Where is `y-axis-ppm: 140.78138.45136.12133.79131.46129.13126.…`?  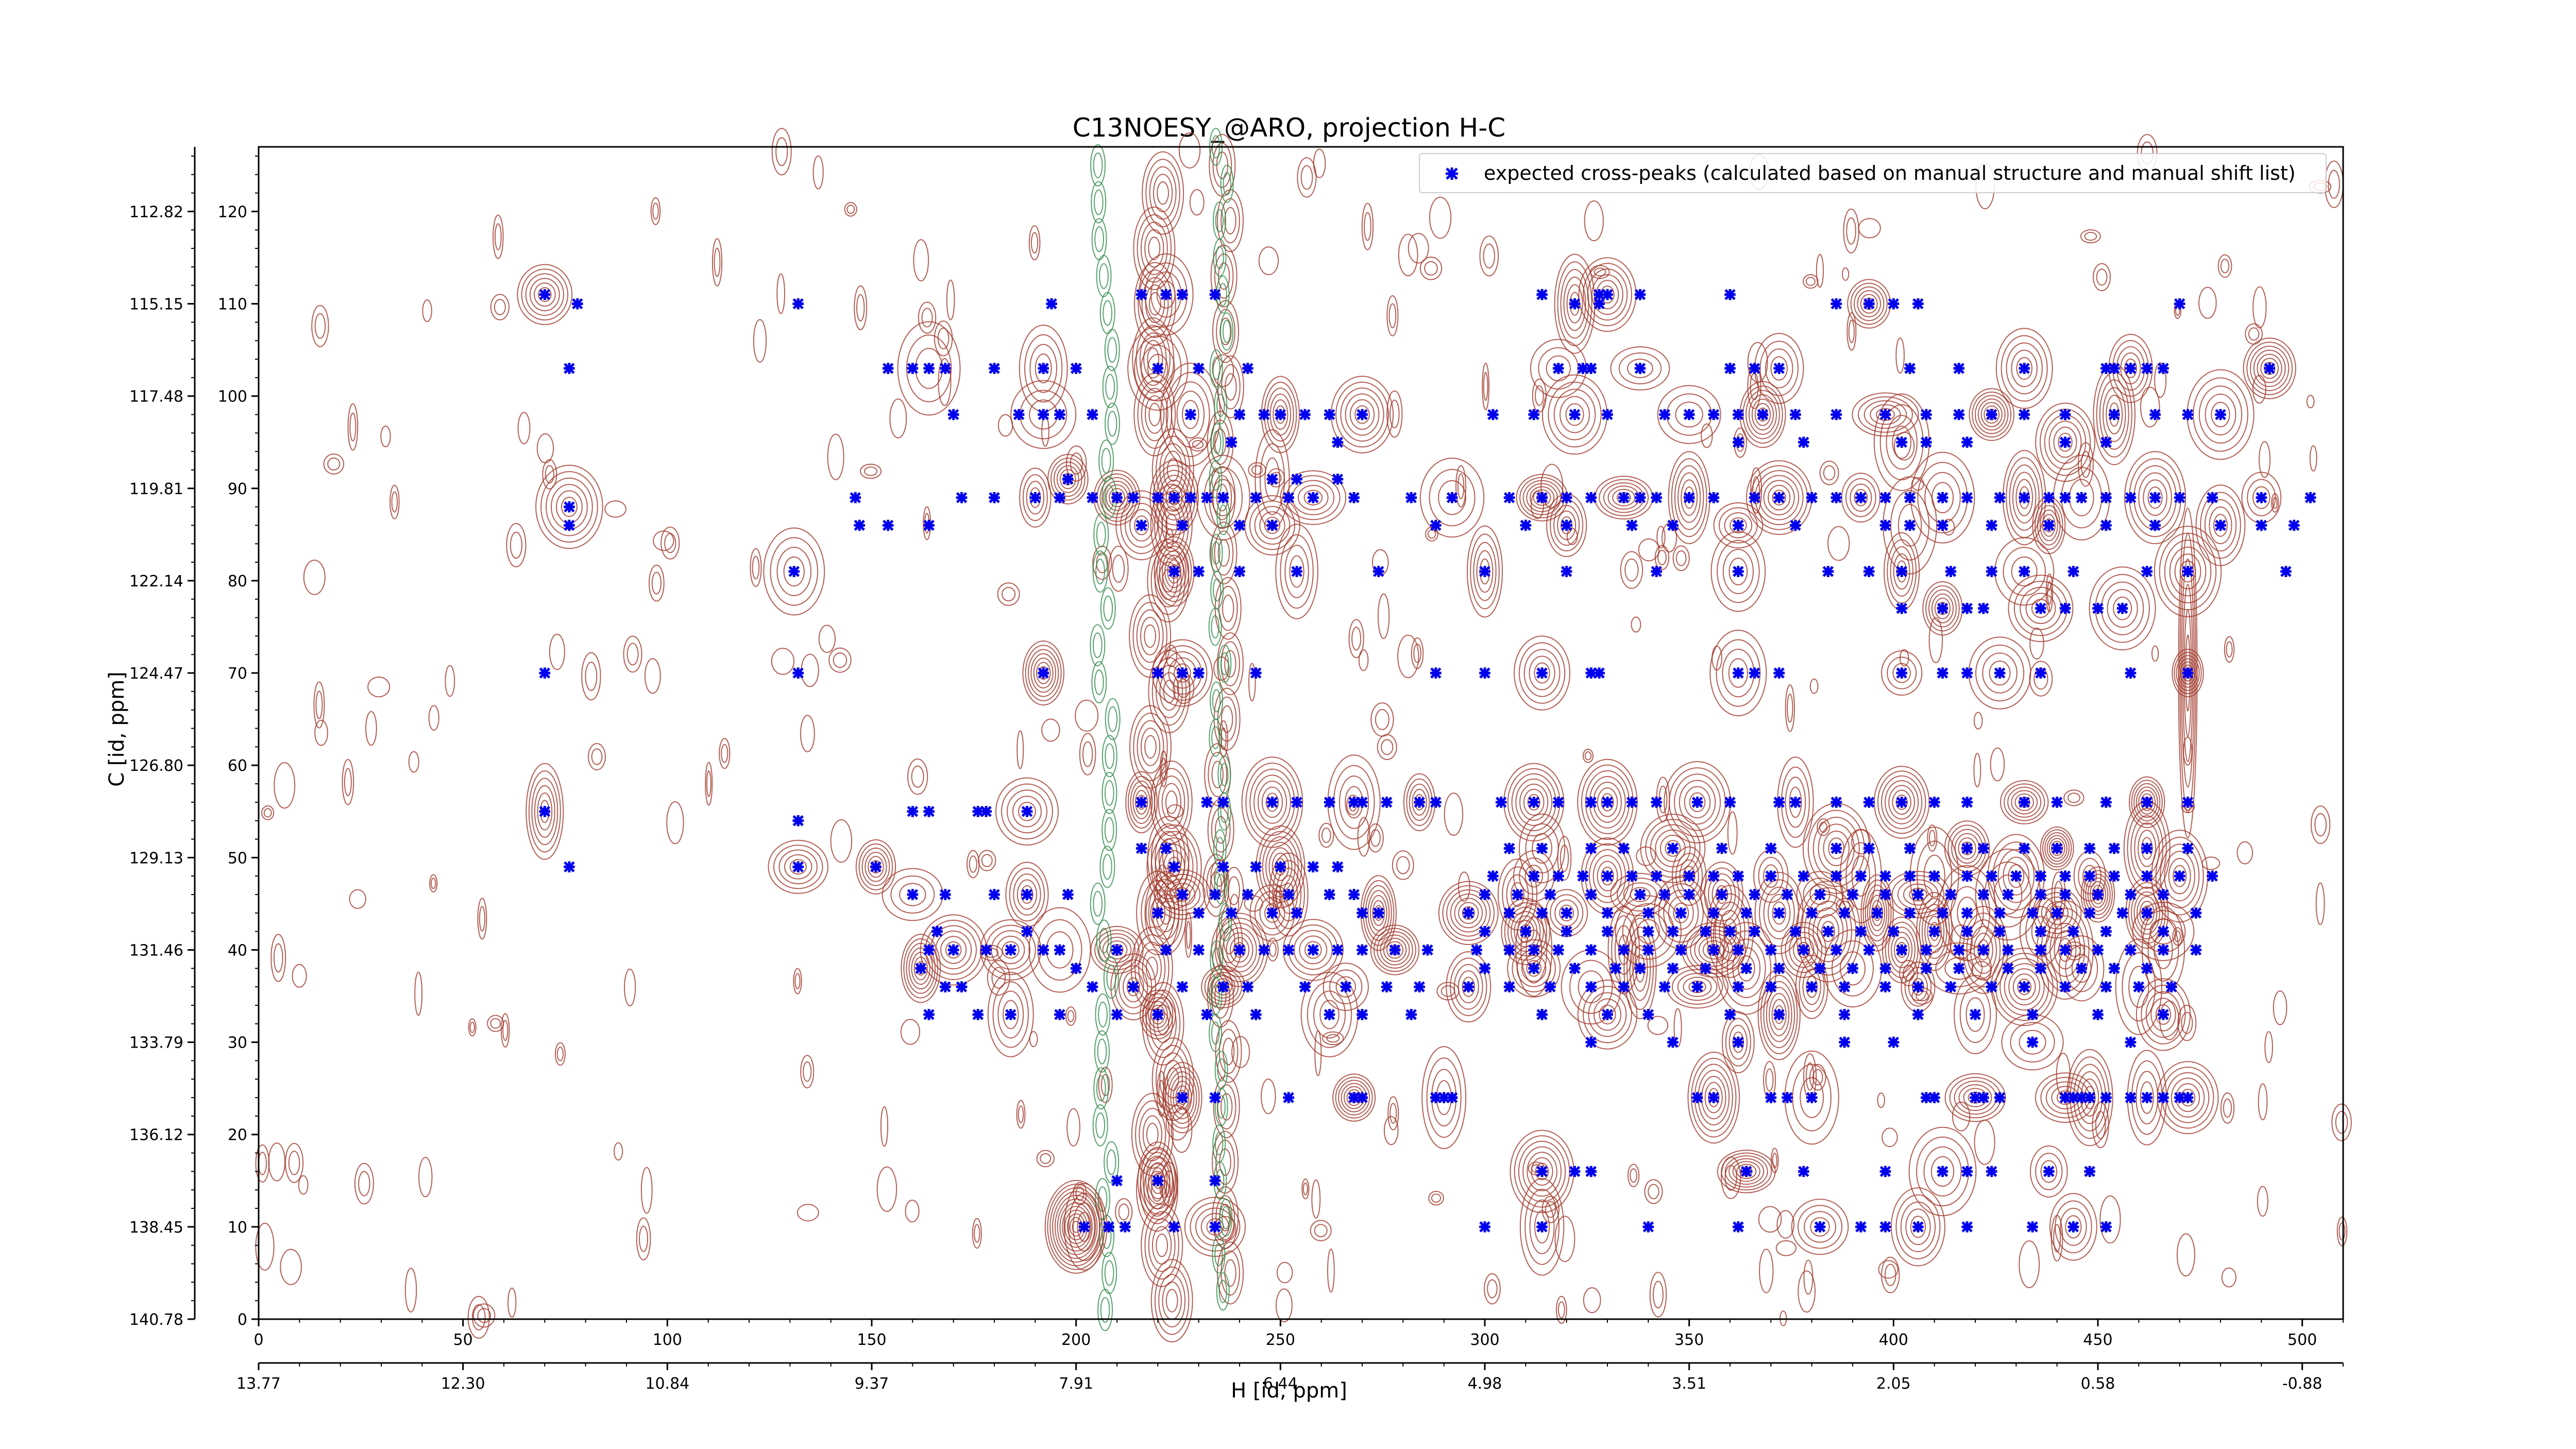
y-axis-ppm: 140.78138.45136.12133.79131.46129.13126.… is located at coordinates (162, 738).